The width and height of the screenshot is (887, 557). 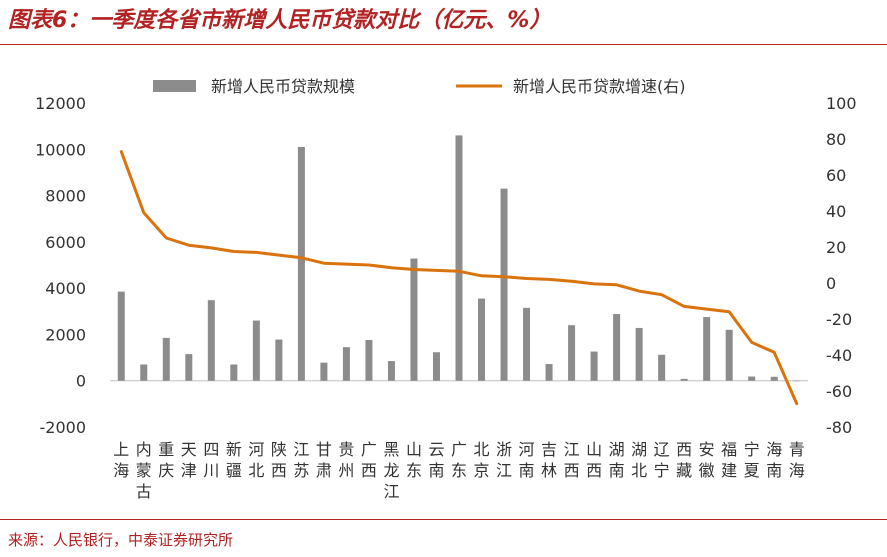 I want to click on category-label: 河南, so click(x=527, y=460).